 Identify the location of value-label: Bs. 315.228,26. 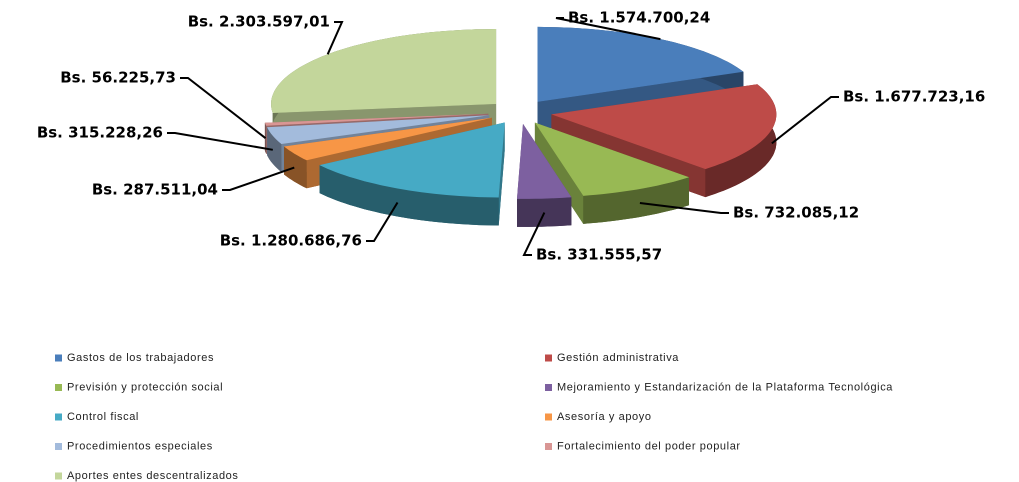
(100, 133).